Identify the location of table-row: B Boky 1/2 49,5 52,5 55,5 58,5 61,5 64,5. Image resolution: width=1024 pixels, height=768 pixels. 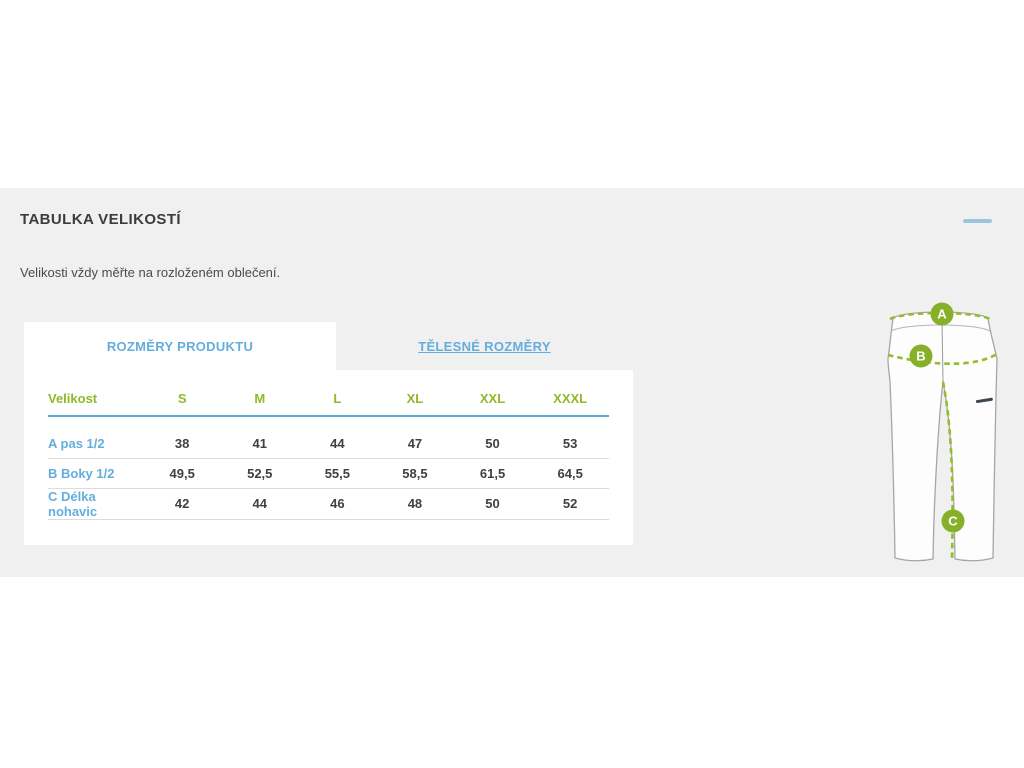
(328, 473).